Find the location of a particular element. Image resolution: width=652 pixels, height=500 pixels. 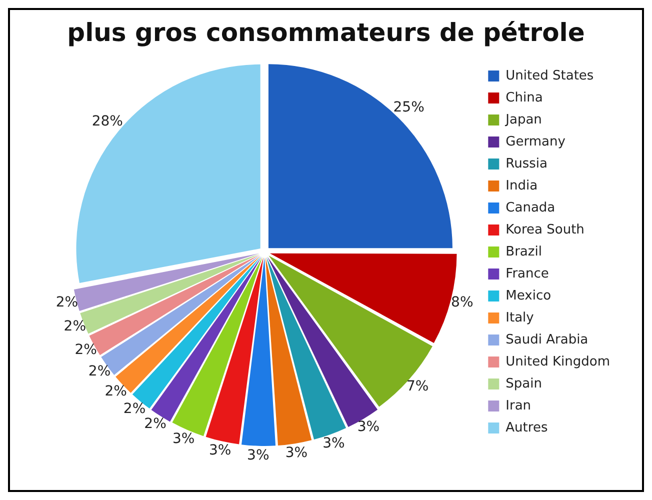

legend-label: France is located at coordinates (527, 274).